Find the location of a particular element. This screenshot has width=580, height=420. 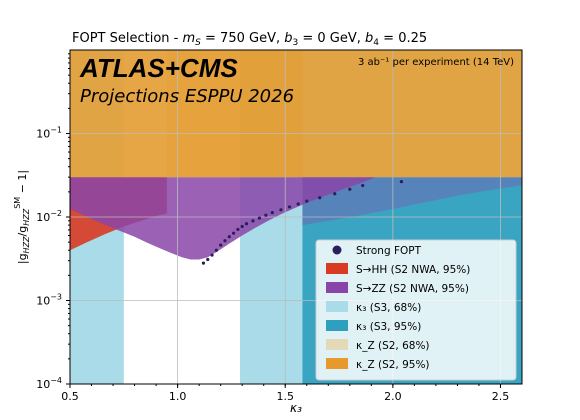

luminosity-label: 3 ab⁻¹ per experiment (14 TeV) is located at coordinates (436, 62).